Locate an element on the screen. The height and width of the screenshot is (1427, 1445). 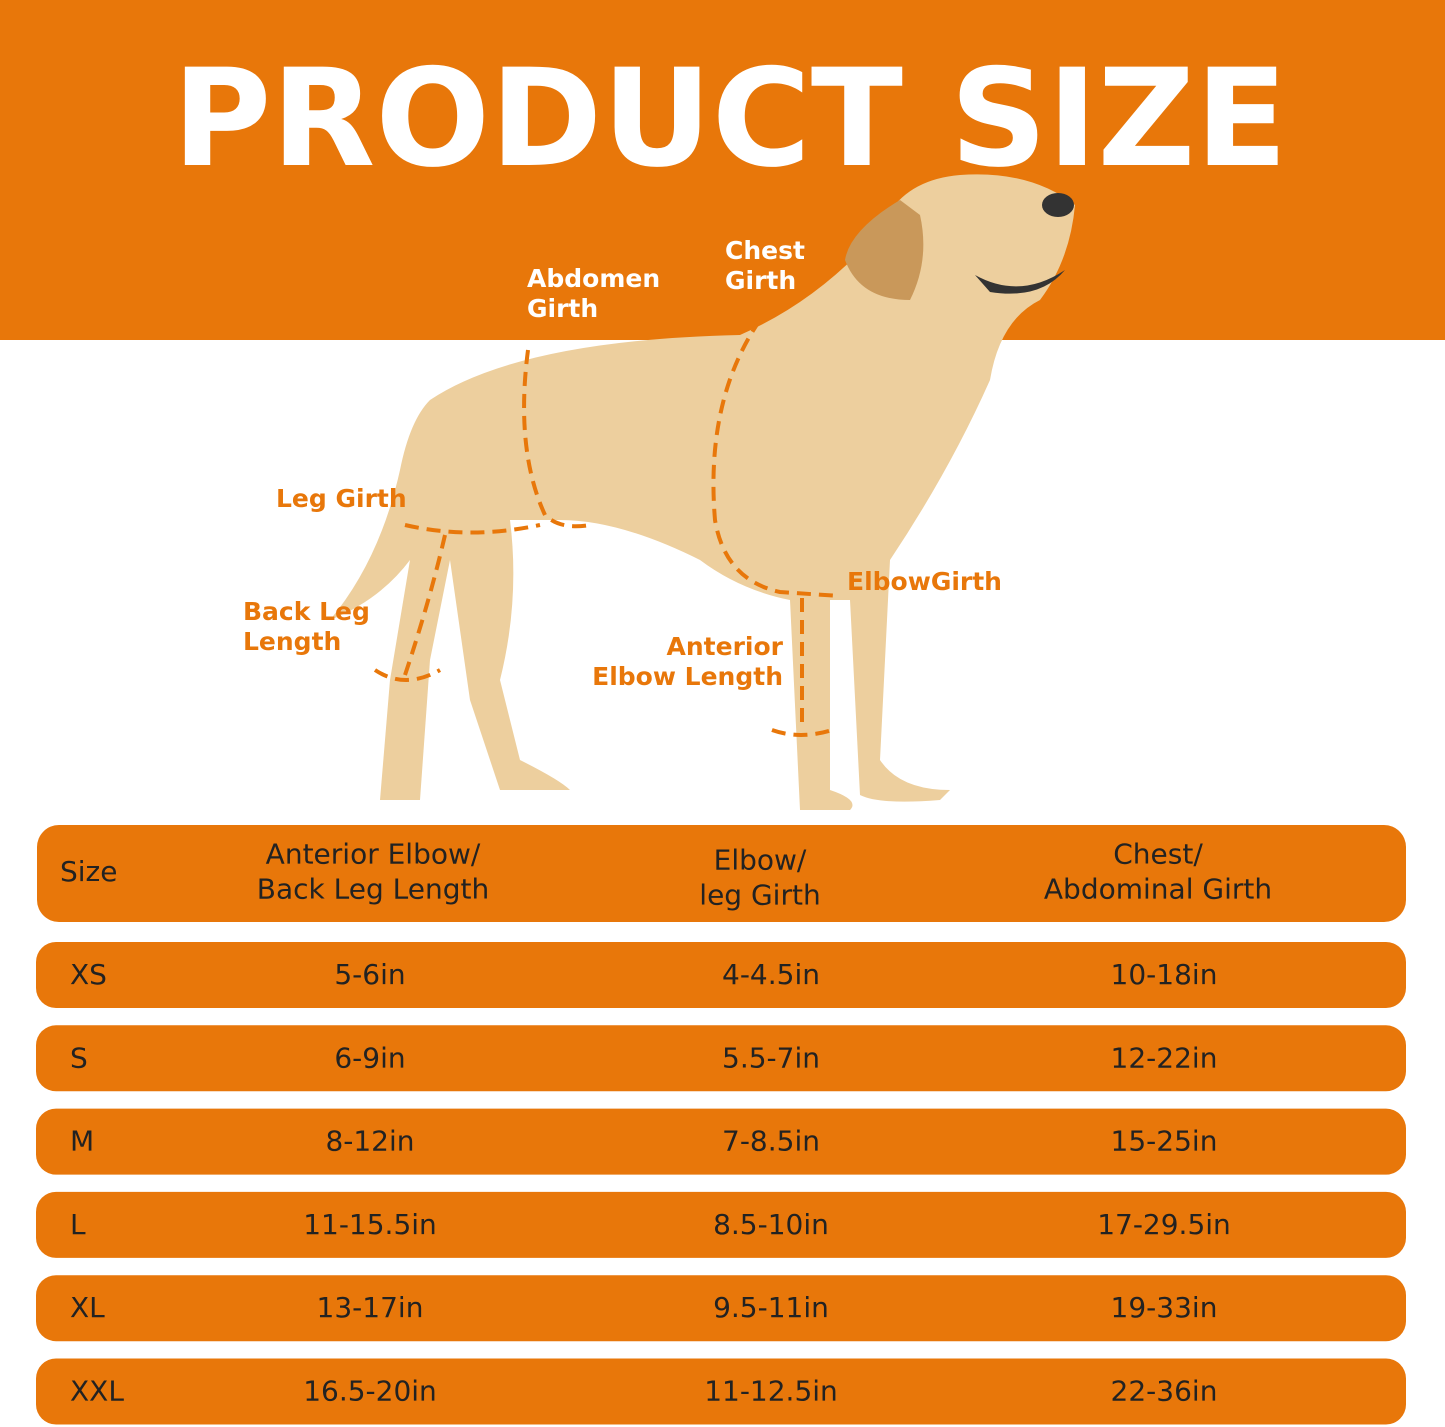
measure-label: Elbow Length is located at coordinates (687, 676).